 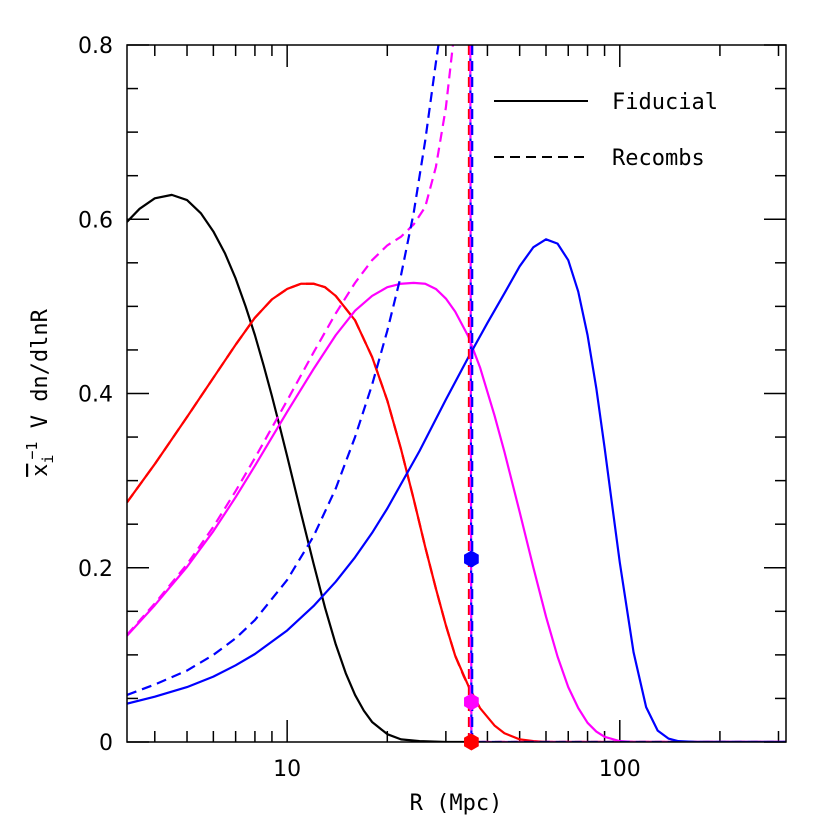 I want to click on x-tick-label: 10, so click(x=287, y=769).